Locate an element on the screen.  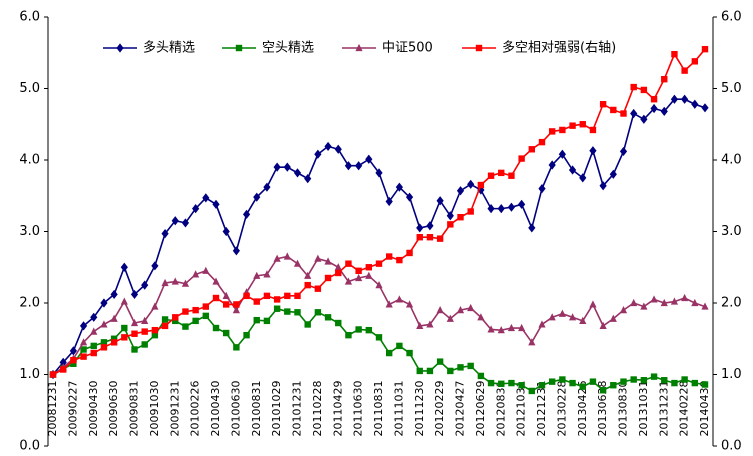
legend-label: 多空相对强弱(右轴) is located at coordinates (559, 48).